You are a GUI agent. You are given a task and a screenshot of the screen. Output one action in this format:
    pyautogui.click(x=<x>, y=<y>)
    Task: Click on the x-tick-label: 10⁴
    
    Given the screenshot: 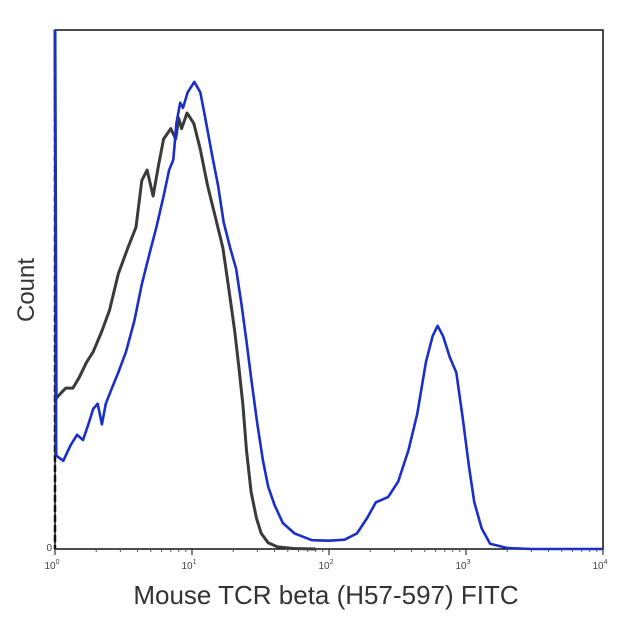 What is the action you would take?
    pyautogui.click(x=599, y=565)
    